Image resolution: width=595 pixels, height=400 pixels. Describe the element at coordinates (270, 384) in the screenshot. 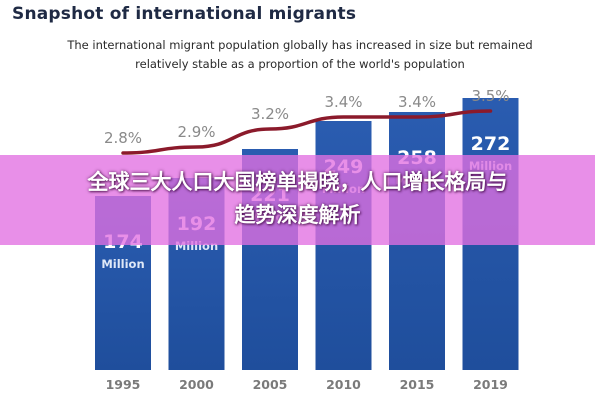

I see `x-tick-label: 2005` at that location.